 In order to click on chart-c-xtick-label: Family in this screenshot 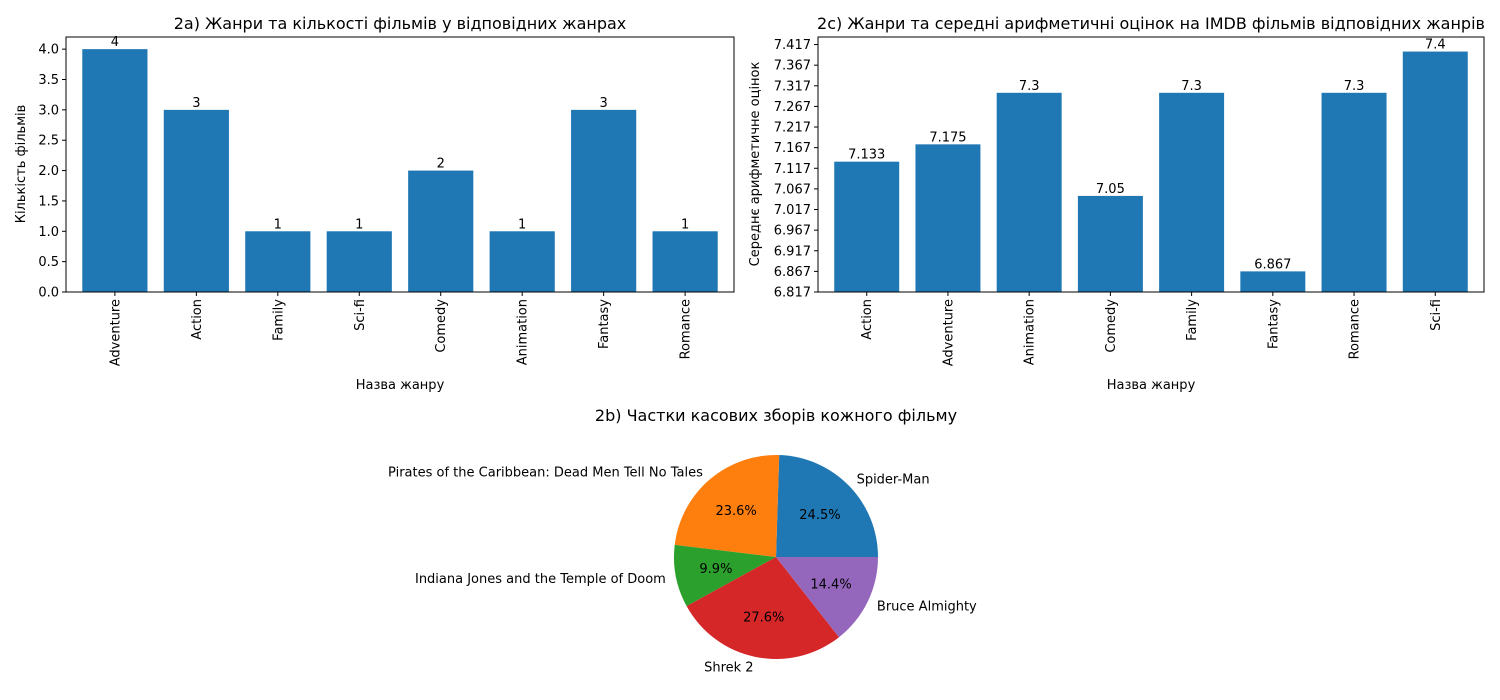, I will do `click(1192, 320)`.